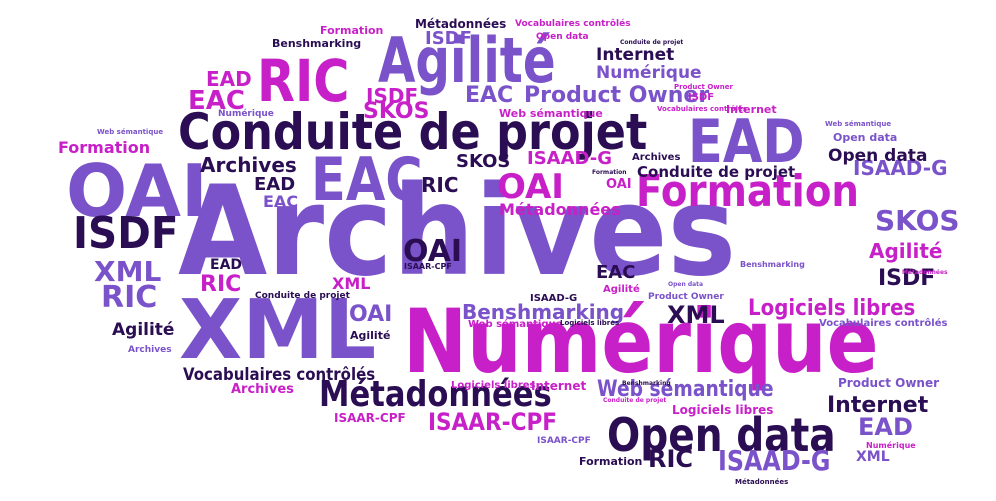 The image size is (996, 501). Describe the element at coordinates (774, 460) in the screenshot. I see `word-isaadg-bottom: ISAAD-G` at that location.